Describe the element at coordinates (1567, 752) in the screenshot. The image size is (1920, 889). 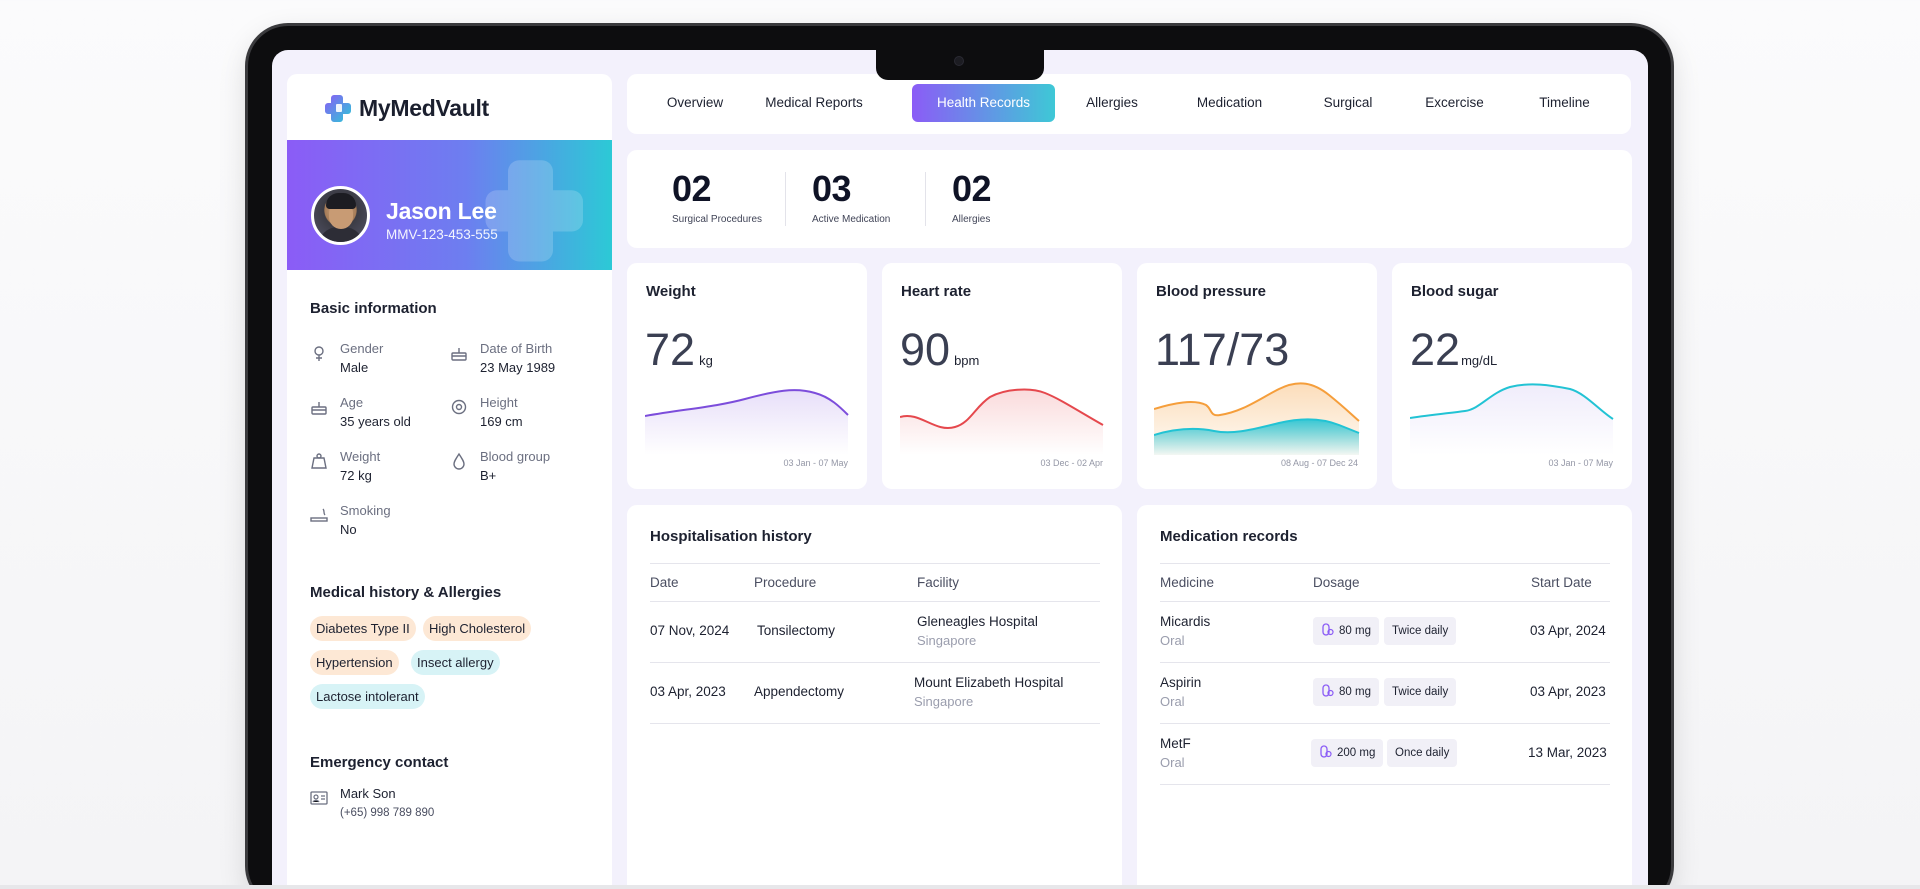
I see `row-start-date: 13 Mar, 2023` at that location.